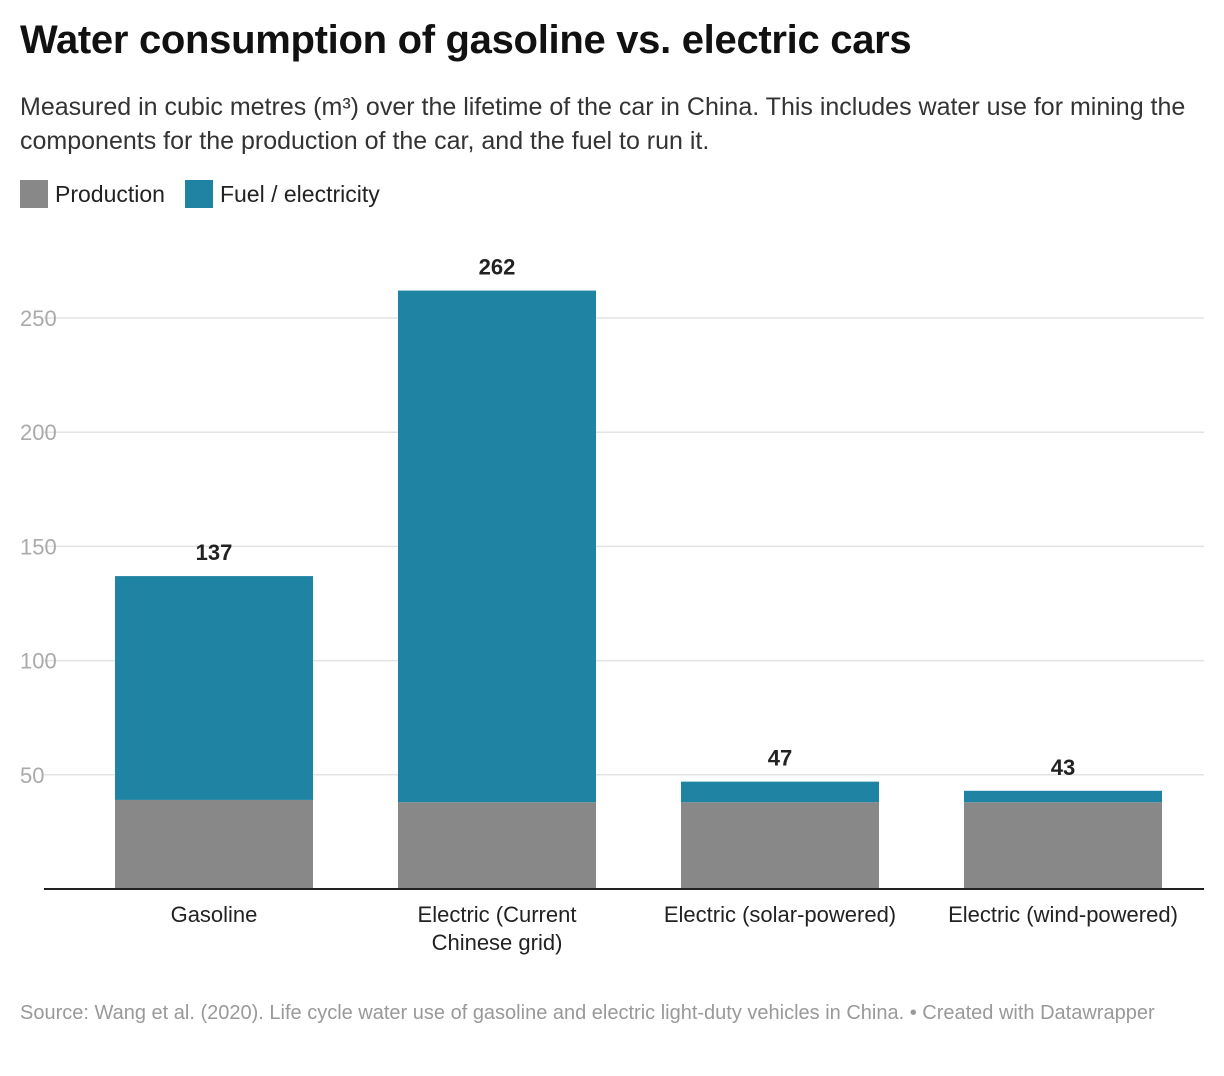 The image size is (1224, 1076). What do you see at coordinates (38, 661) in the screenshot?
I see `y-tick-label: 100` at bounding box center [38, 661].